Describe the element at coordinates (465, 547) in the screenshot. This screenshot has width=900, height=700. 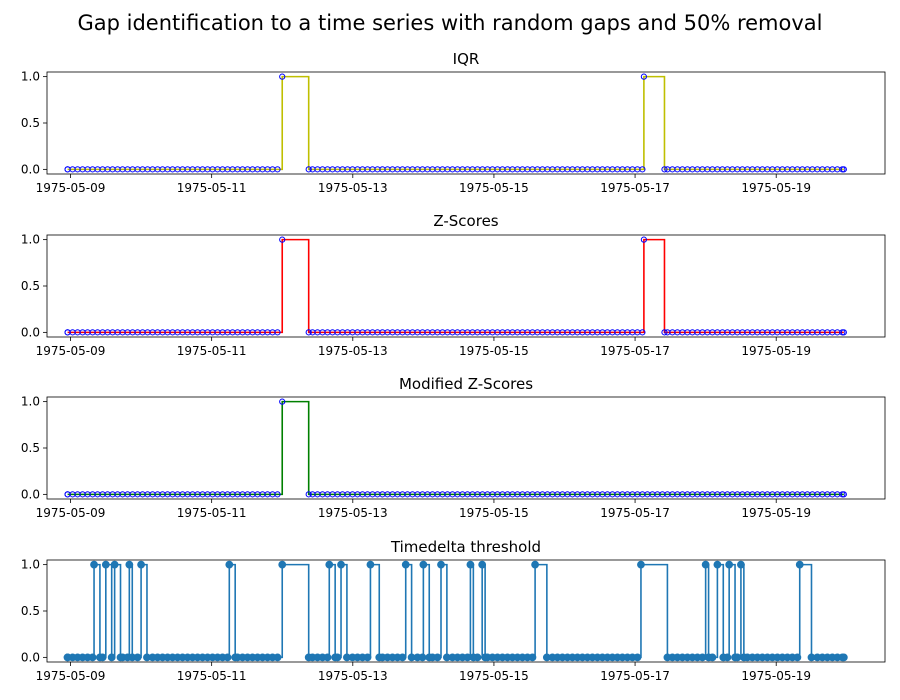
I see `panel-title: Timedelta threshold` at that location.